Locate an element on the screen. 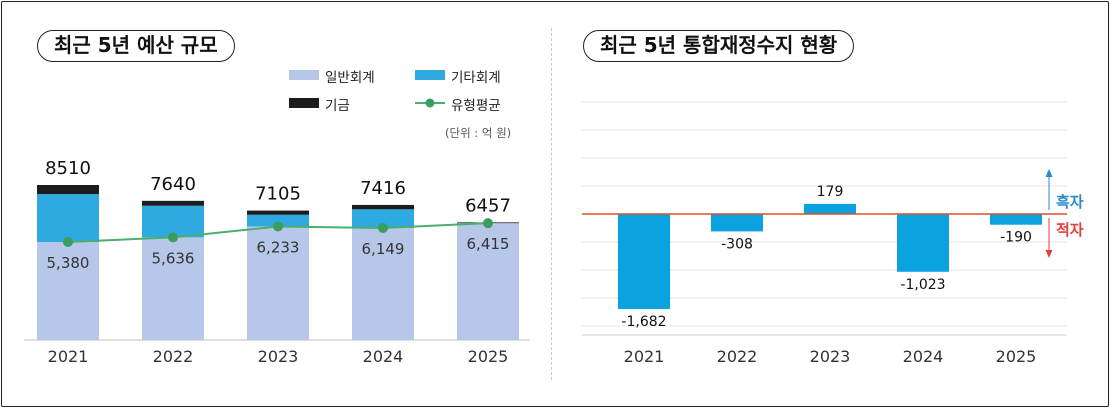  balance-value-label: -1,023 is located at coordinates (922, 285).